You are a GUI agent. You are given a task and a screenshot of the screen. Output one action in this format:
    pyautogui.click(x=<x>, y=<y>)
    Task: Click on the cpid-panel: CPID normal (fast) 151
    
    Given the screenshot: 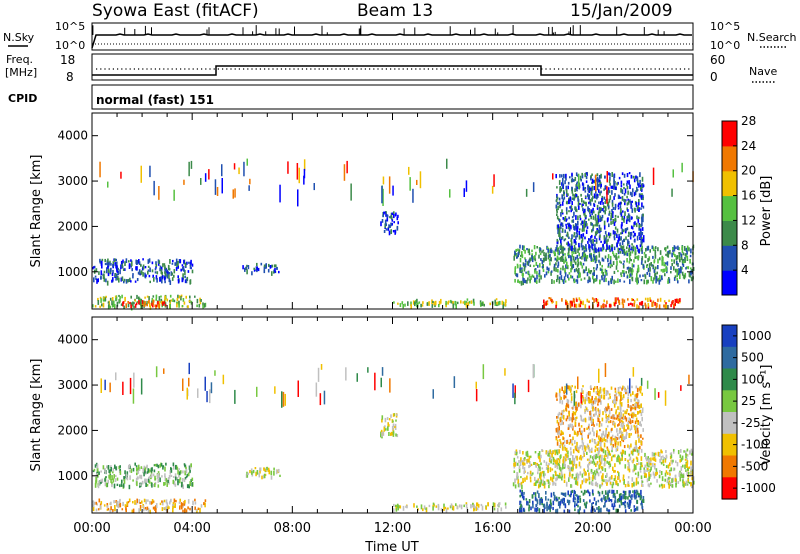 What is the action you would take?
    pyautogui.click(x=351, y=97)
    